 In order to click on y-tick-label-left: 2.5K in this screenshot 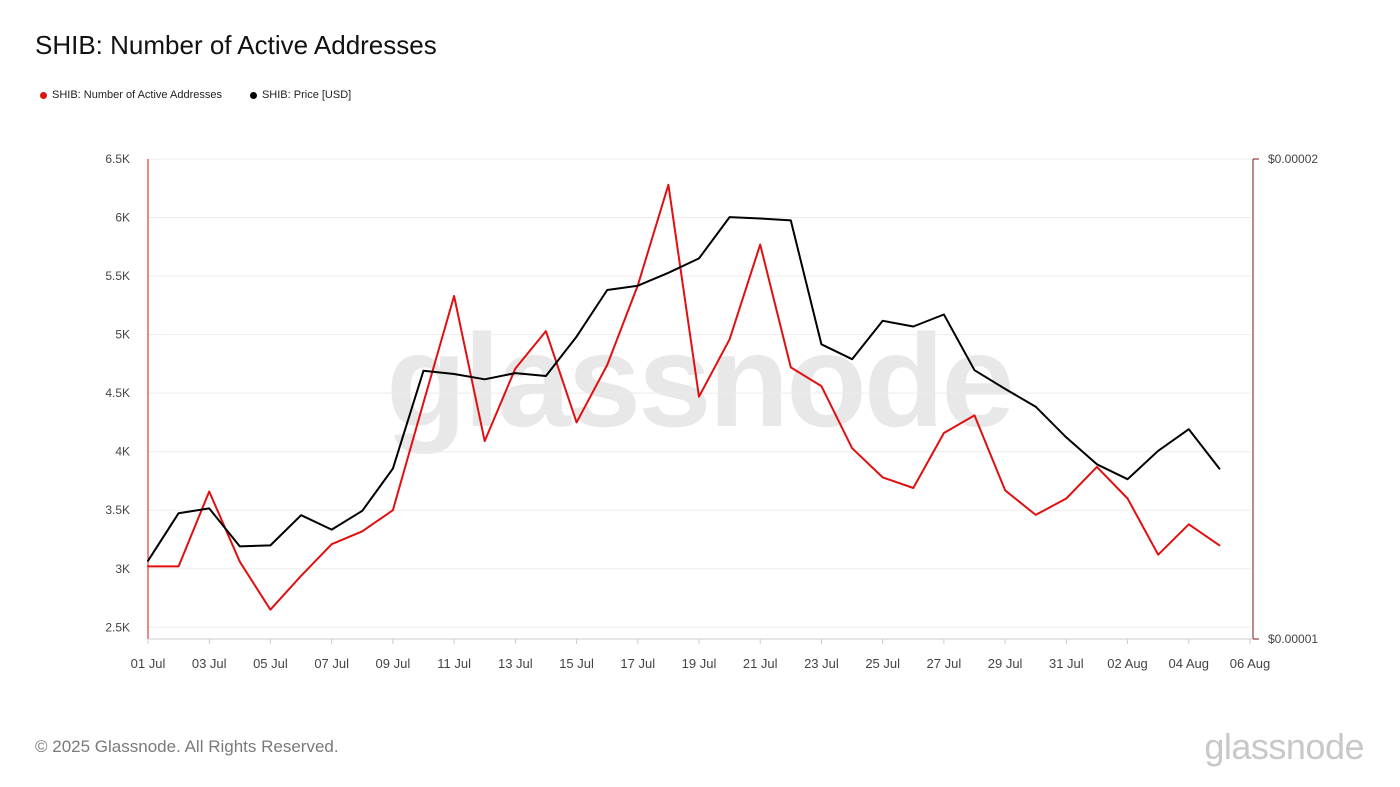, I will do `click(117, 627)`.